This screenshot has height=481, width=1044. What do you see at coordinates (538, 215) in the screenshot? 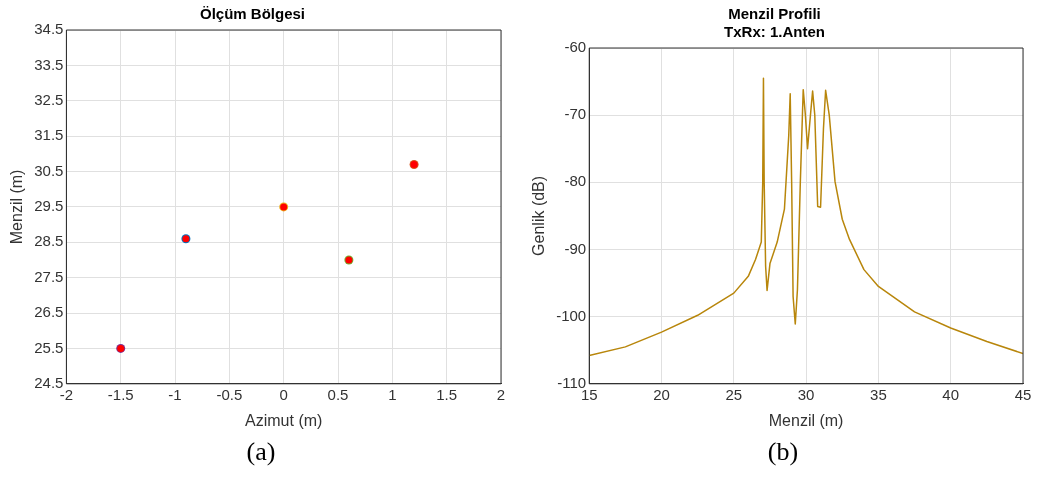
I see `y-axis-title: Genlik (dB)` at bounding box center [538, 215].